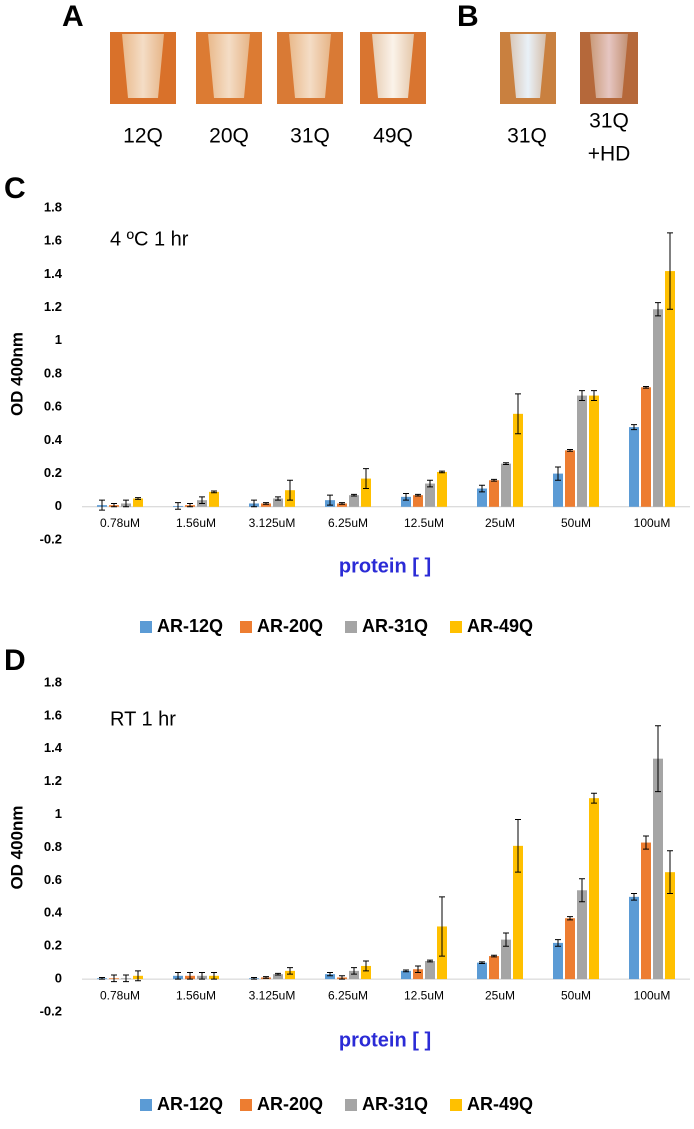 Image resolution: width=694 pixels, height=1129 pixels. Describe the element at coordinates (229, 136) in the screenshot. I see `tube-label: 20Q` at that location.